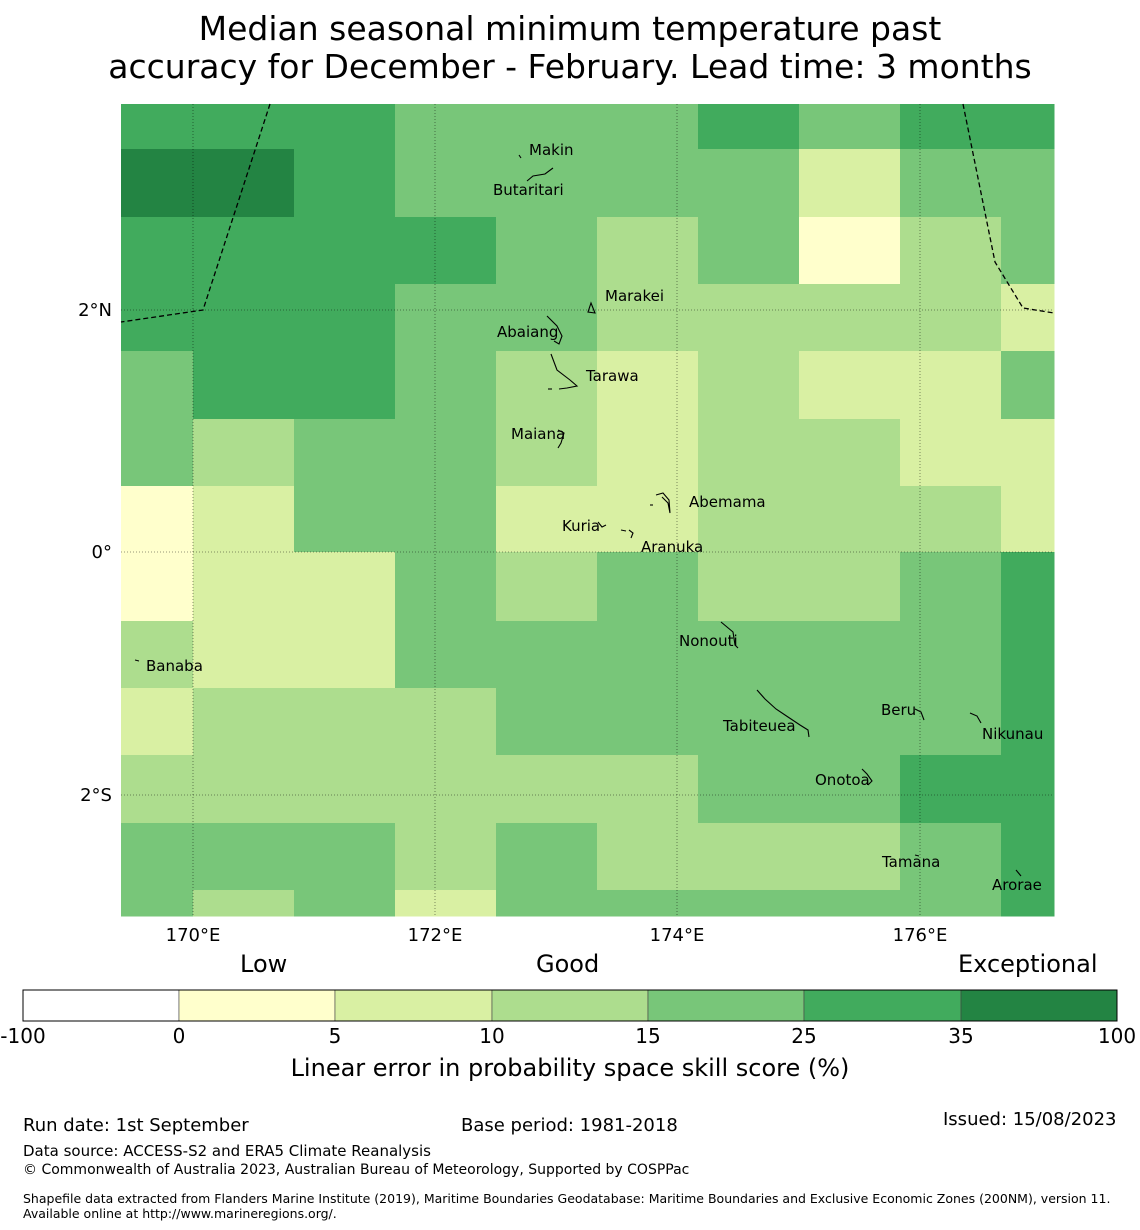 The width and height of the screenshot is (1140, 1230). What do you see at coordinates (174, 666) in the screenshot?
I see `place-label: Banaba` at bounding box center [174, 666].